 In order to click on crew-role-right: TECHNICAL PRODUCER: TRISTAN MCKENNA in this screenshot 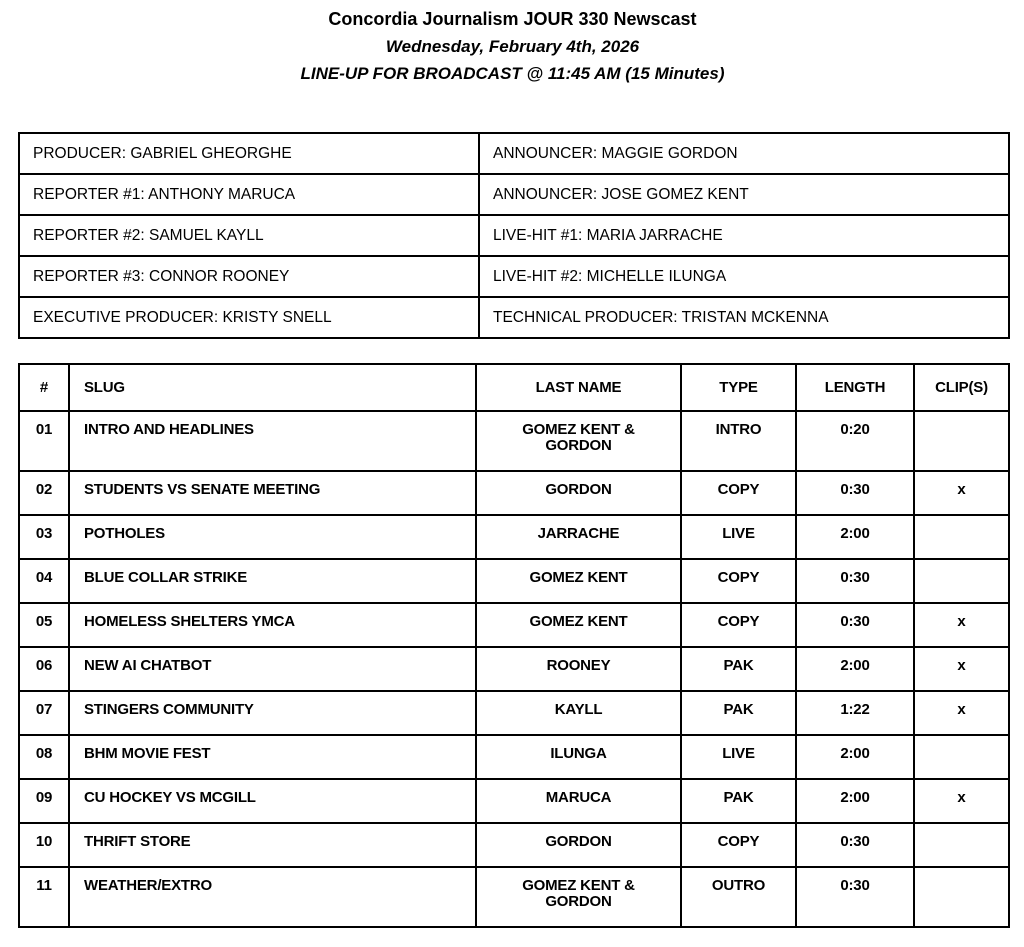, I will do `click(744, 317)`.